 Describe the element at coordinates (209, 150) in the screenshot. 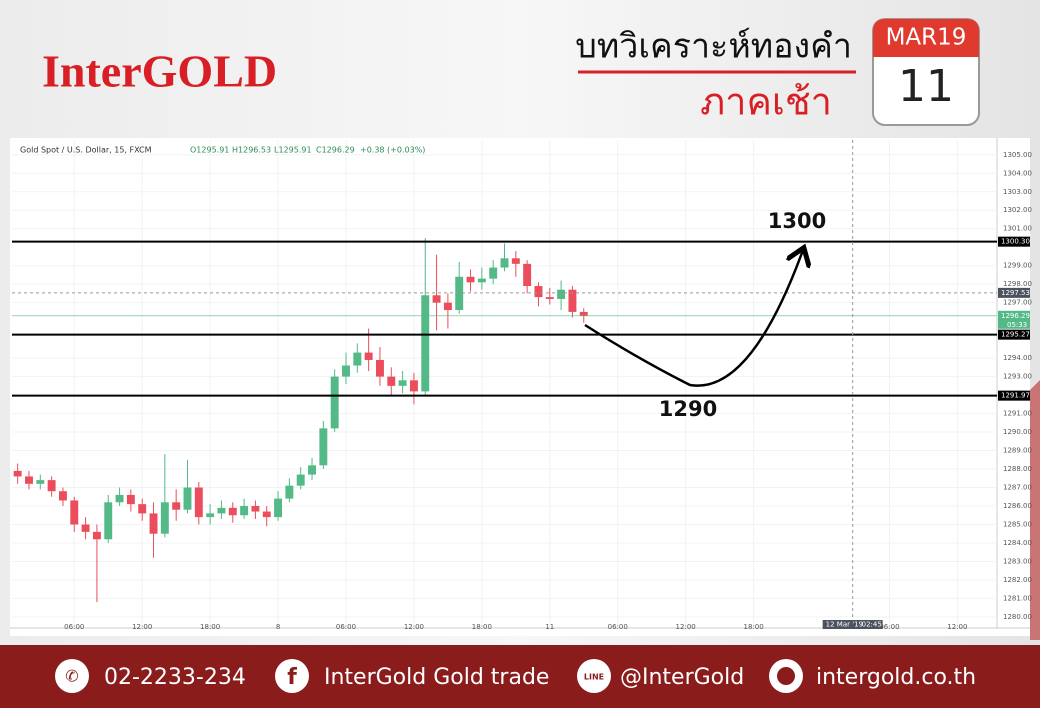

I see `ohlc-open: O1295.91` at that location.